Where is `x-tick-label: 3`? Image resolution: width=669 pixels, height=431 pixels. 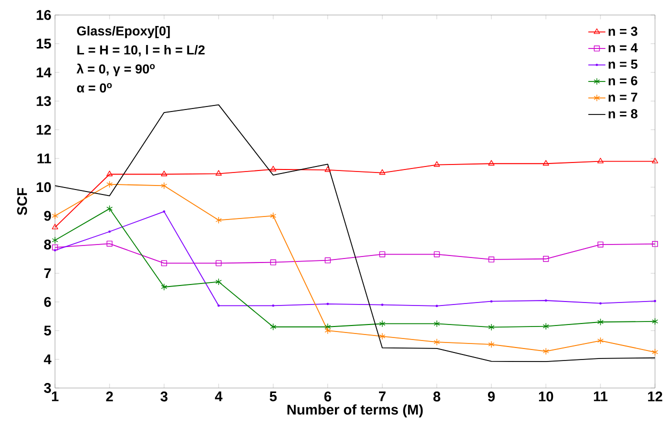 x-tick-label: 3 is located at coordinates (164, 397).